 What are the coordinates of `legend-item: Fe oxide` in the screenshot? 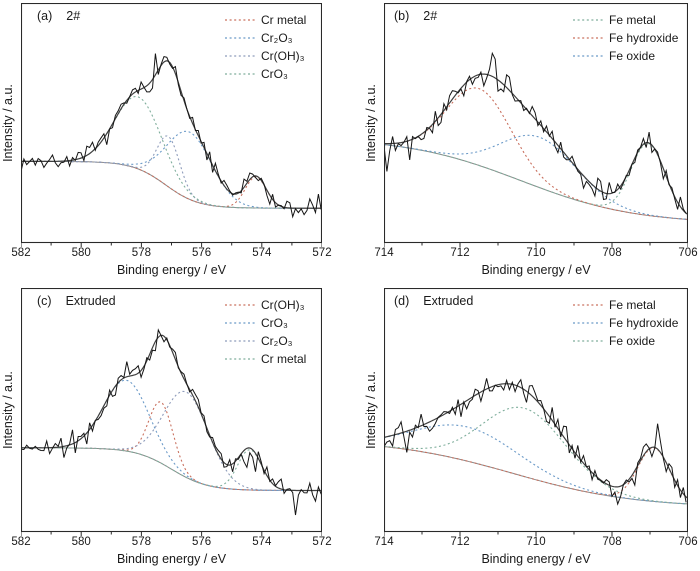 It's located at (625, 341).